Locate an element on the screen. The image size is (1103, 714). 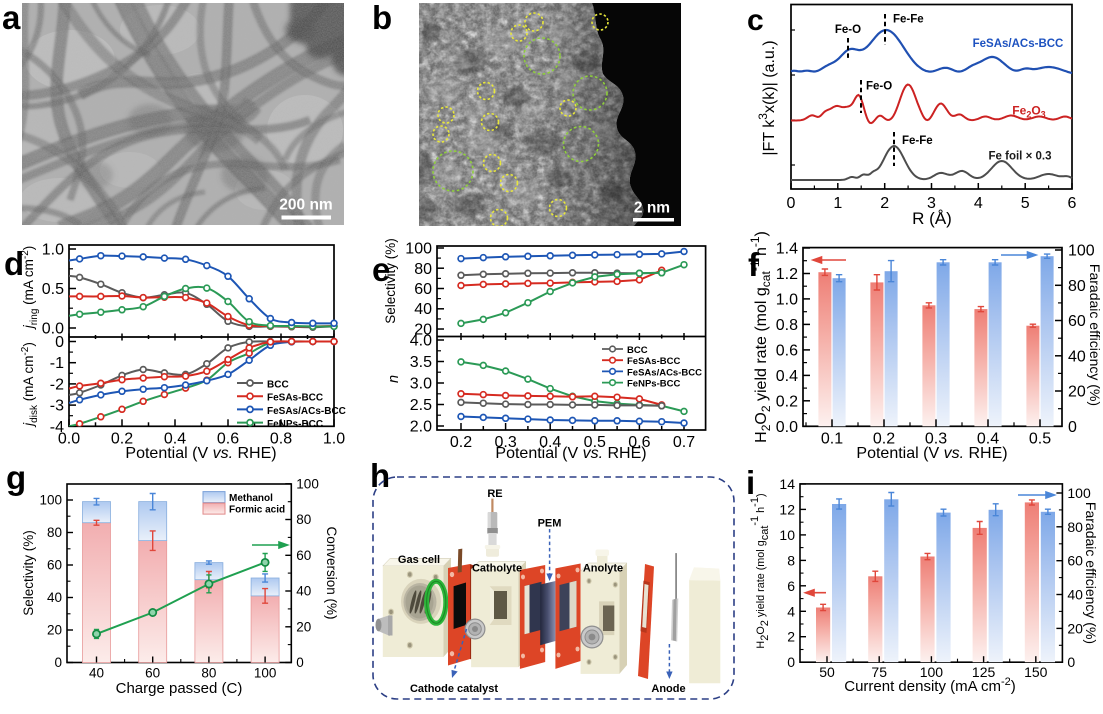
svg-text: 5 is located at coordinates (1025, 203).